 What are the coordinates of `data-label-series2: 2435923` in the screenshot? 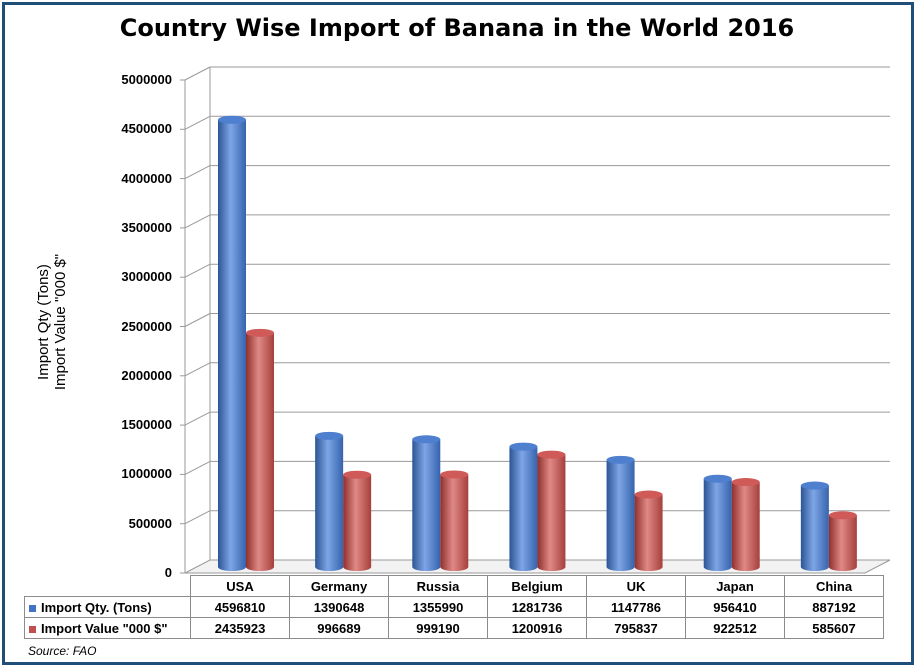 It's located at (240, 628).